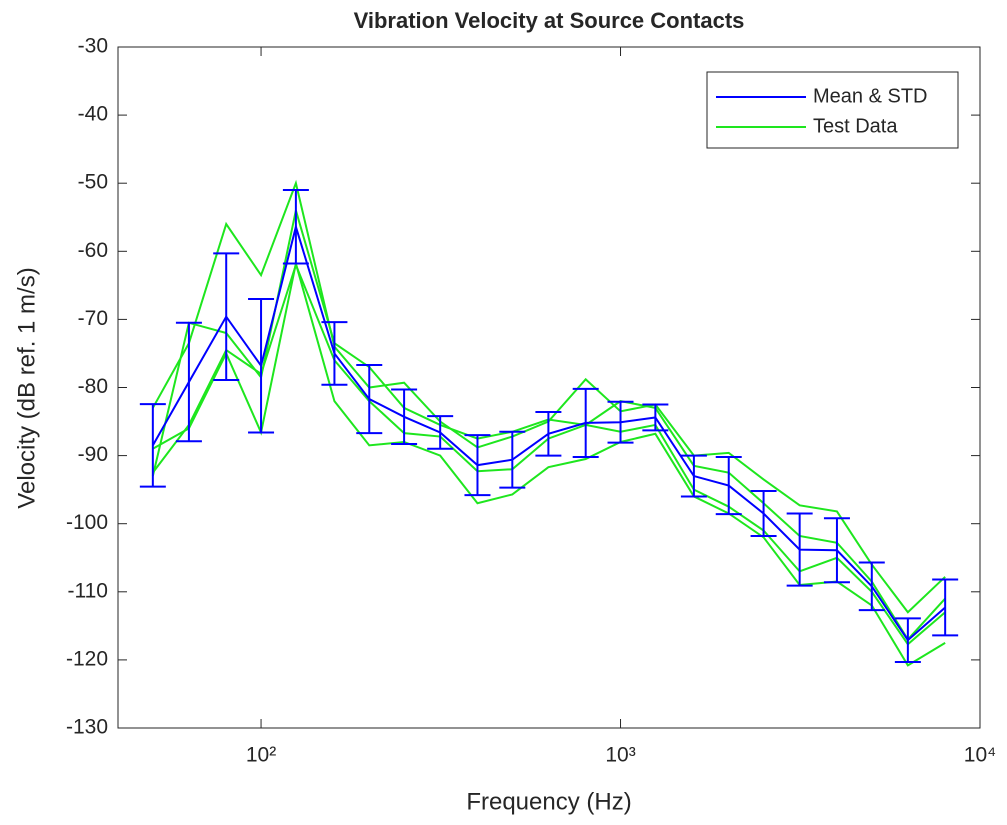 The width and height of the screenshot is (1007, 825). What do you see at coordinates (87, 658) in the screenshot?
I see `y-tick-label: -120` at bounding box center [87, 658].